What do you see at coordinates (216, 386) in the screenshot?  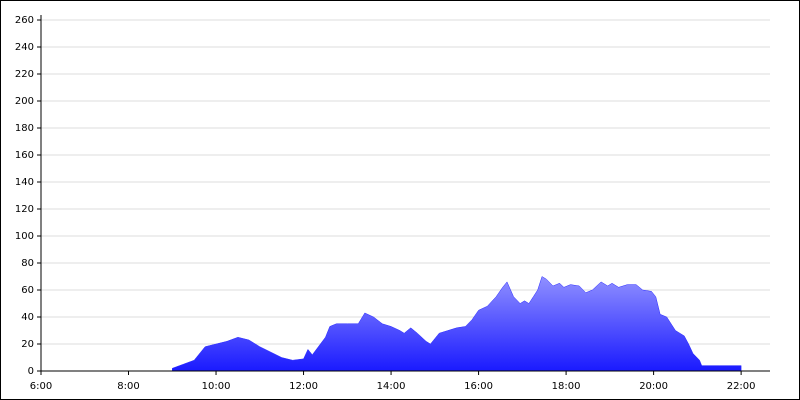 I see `x-tick-label: 10:00` at bounding box center [216, 386].